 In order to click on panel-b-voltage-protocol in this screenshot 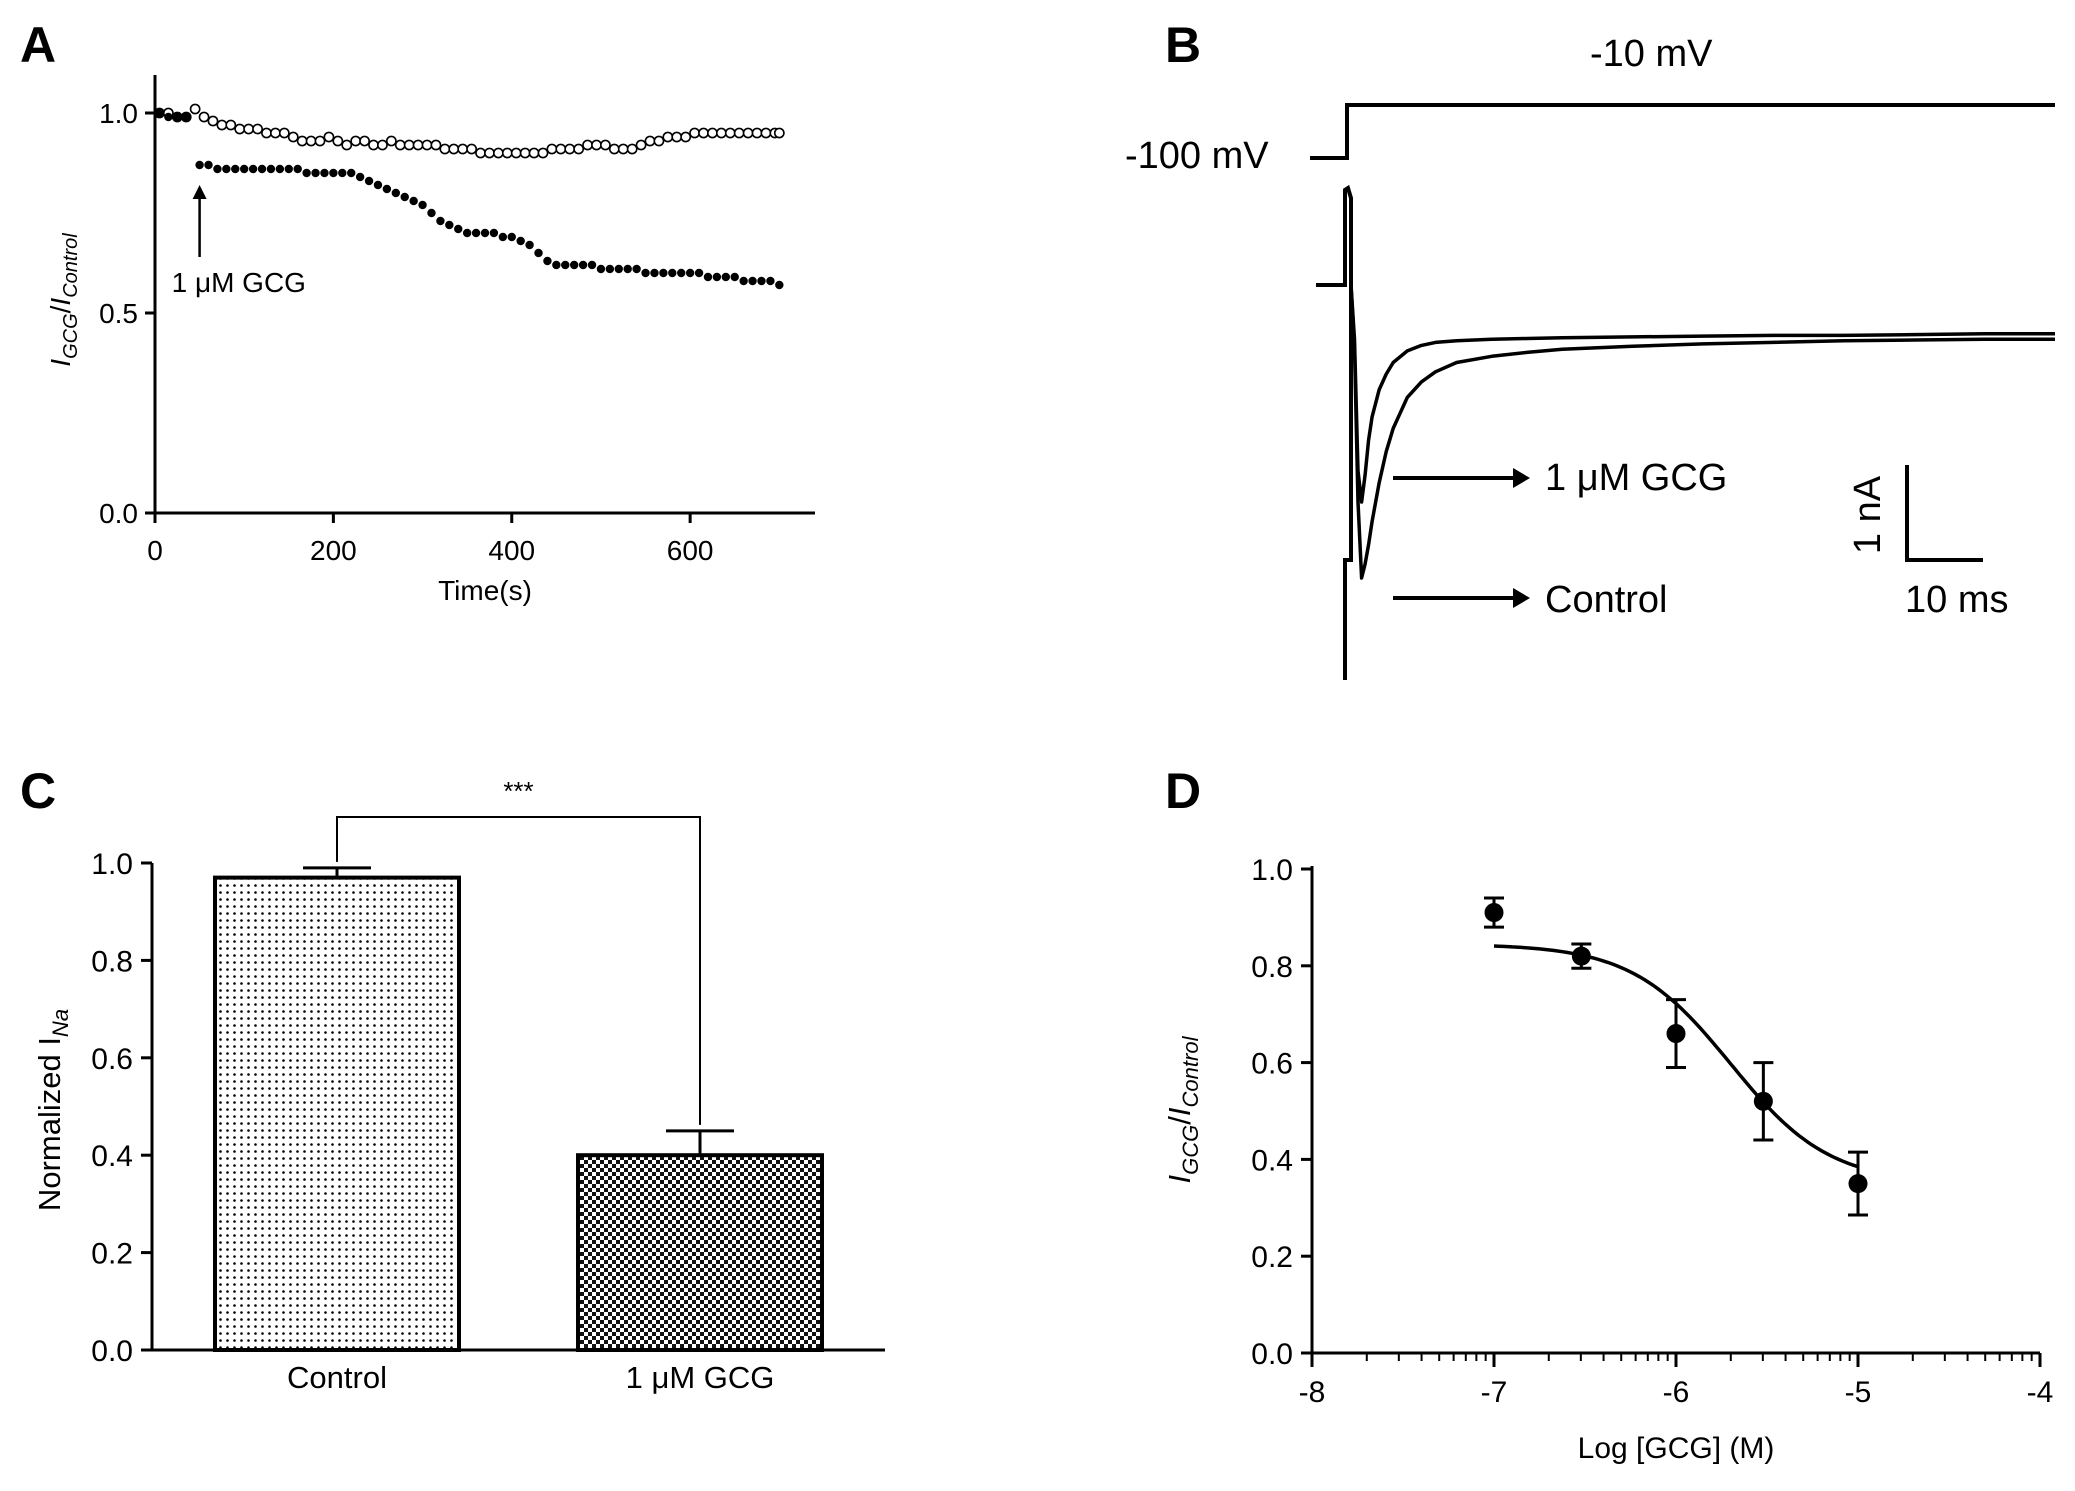, I will do `click(1682, 131)`.